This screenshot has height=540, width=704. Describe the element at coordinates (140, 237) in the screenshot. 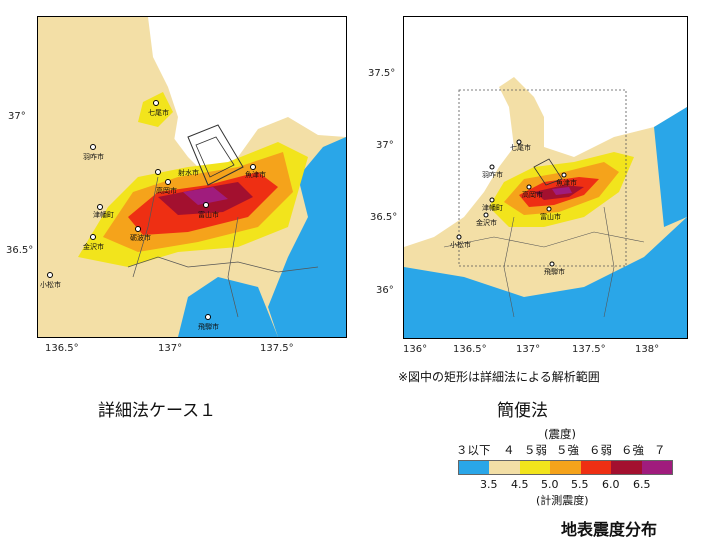

I see `city-label: 砺波市` at that location.